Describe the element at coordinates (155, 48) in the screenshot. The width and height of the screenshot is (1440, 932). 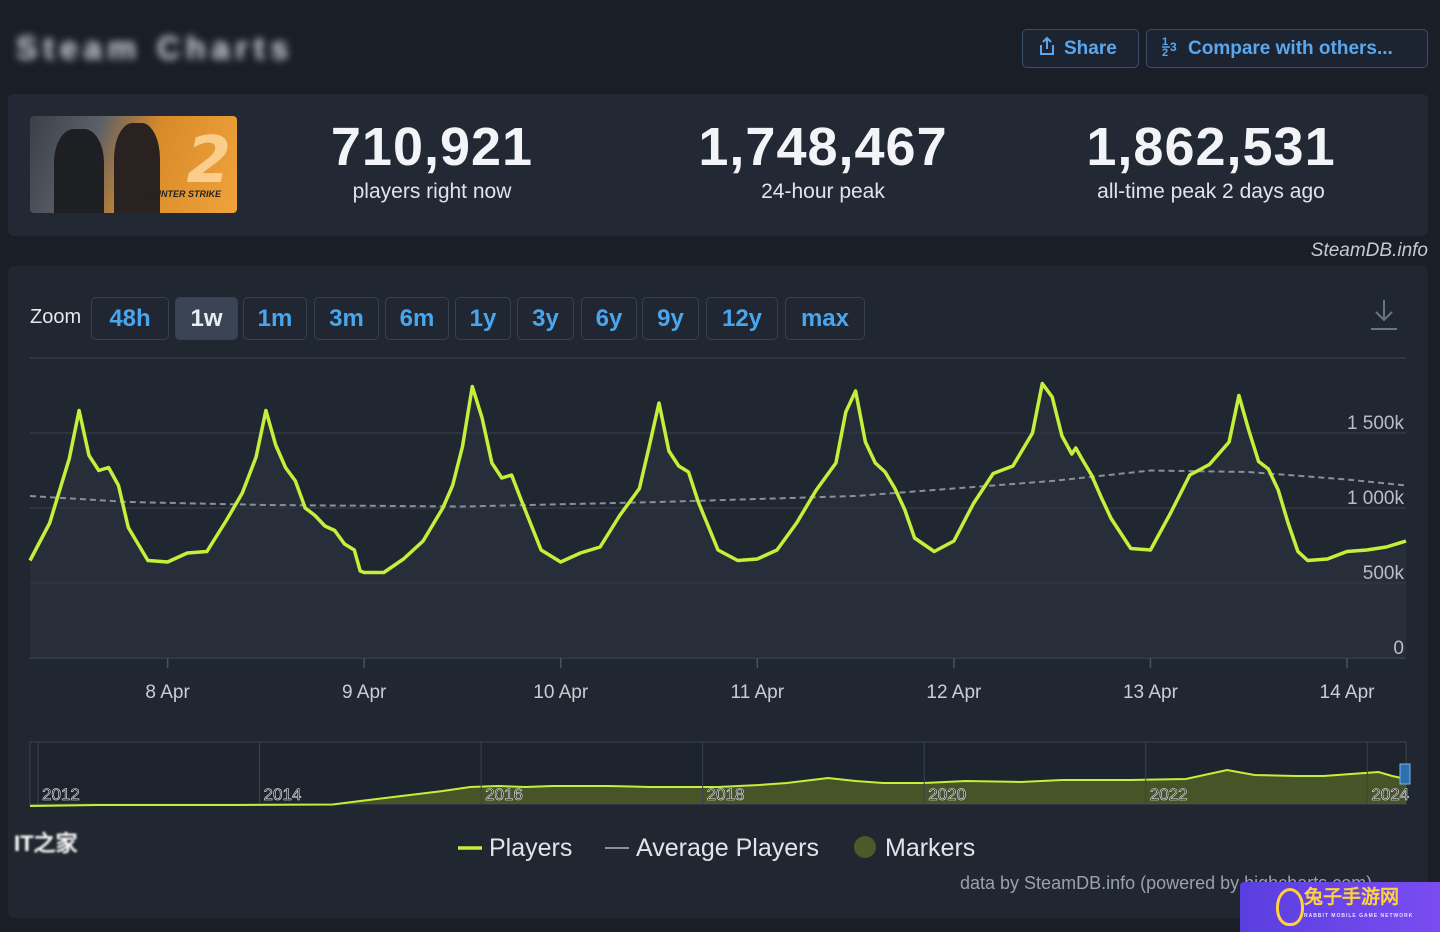
I see `app-title: Steam Charts` at that location.